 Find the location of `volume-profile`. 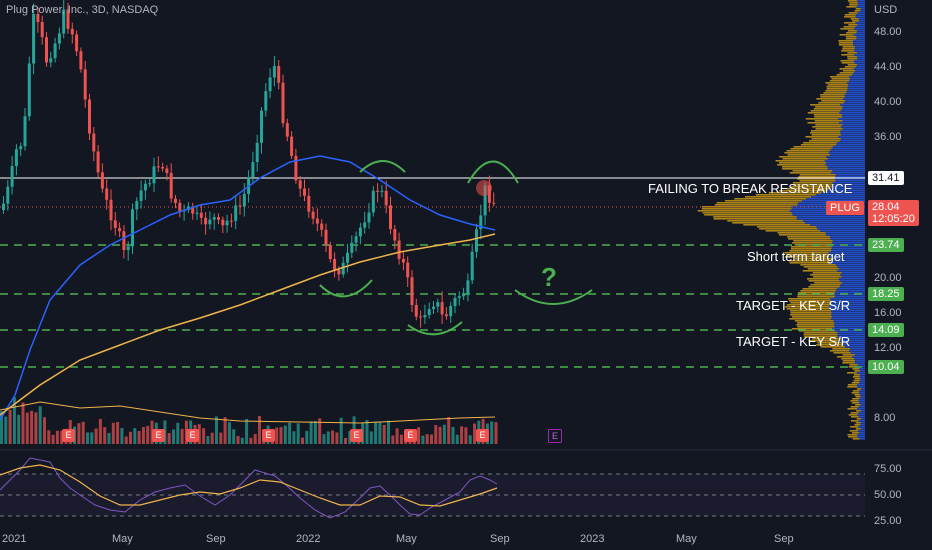

volume-profile is located at coordinates (781, 220).